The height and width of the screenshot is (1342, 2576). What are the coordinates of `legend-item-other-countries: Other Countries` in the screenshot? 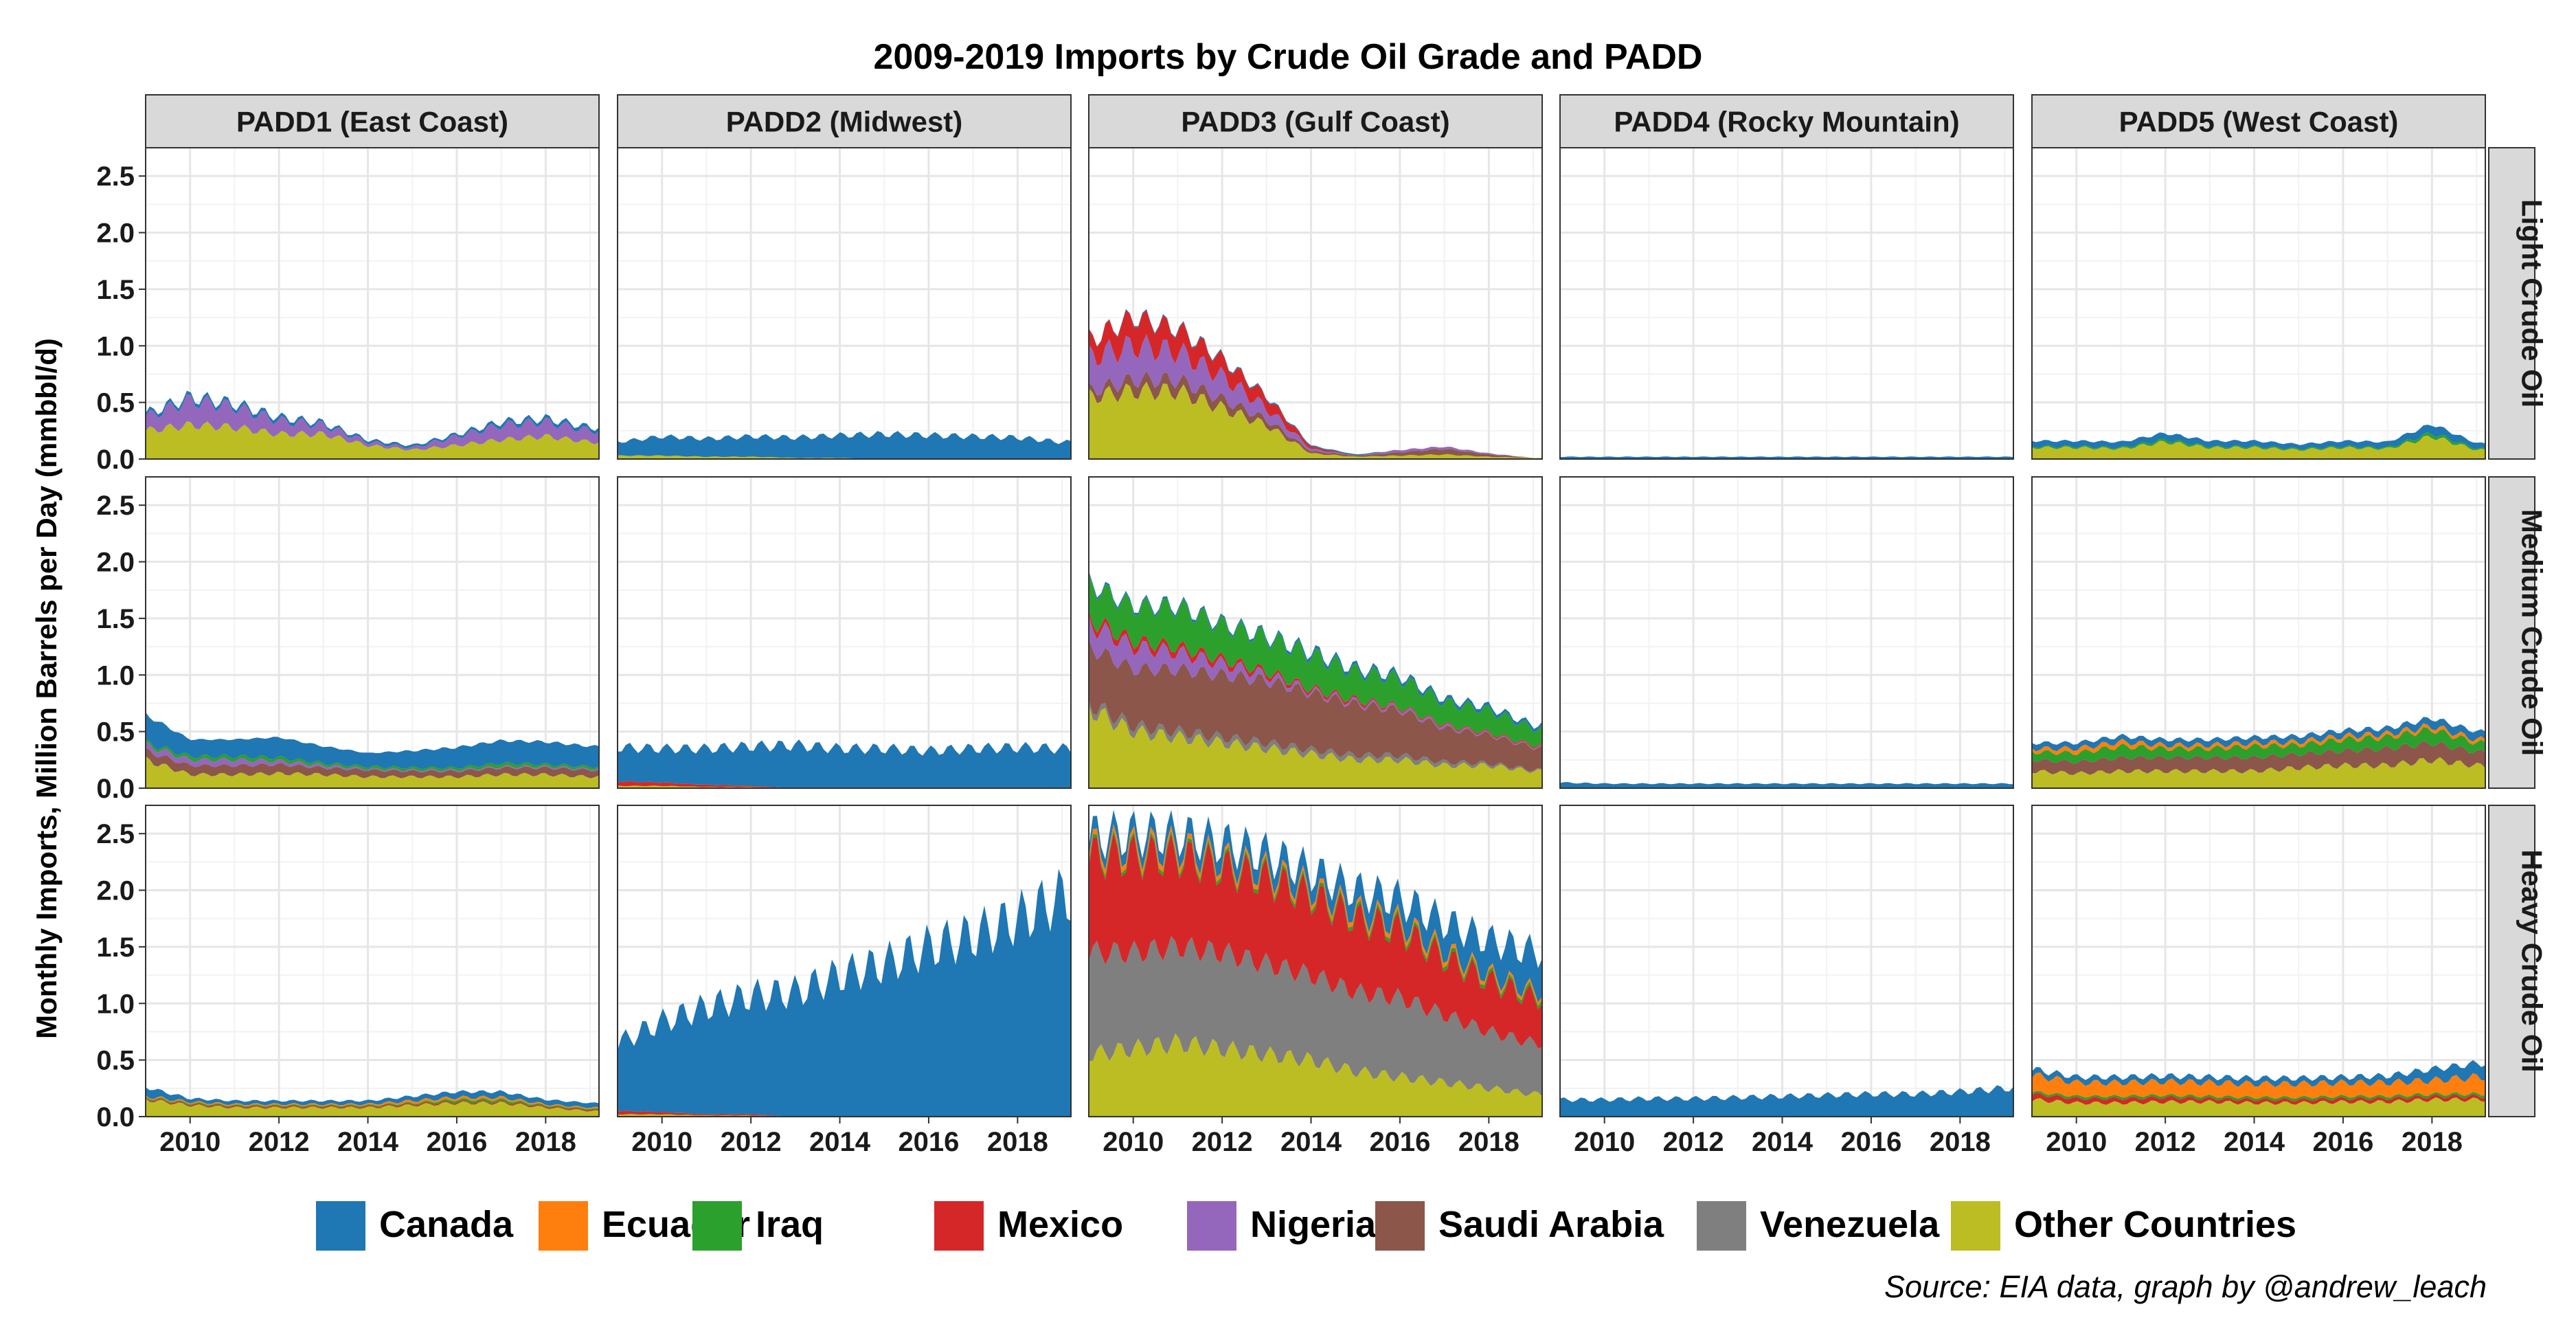 It's located at (2123, 1226).